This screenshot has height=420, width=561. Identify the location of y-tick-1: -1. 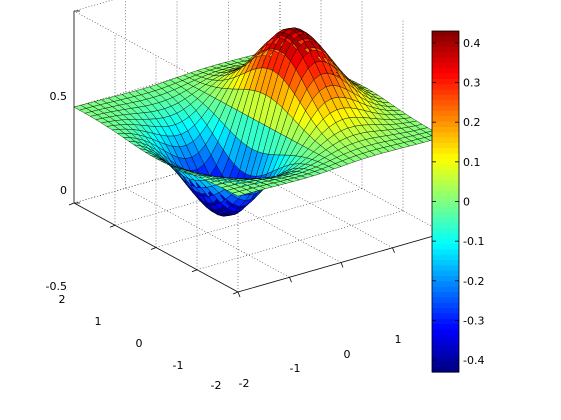
(178, 365).